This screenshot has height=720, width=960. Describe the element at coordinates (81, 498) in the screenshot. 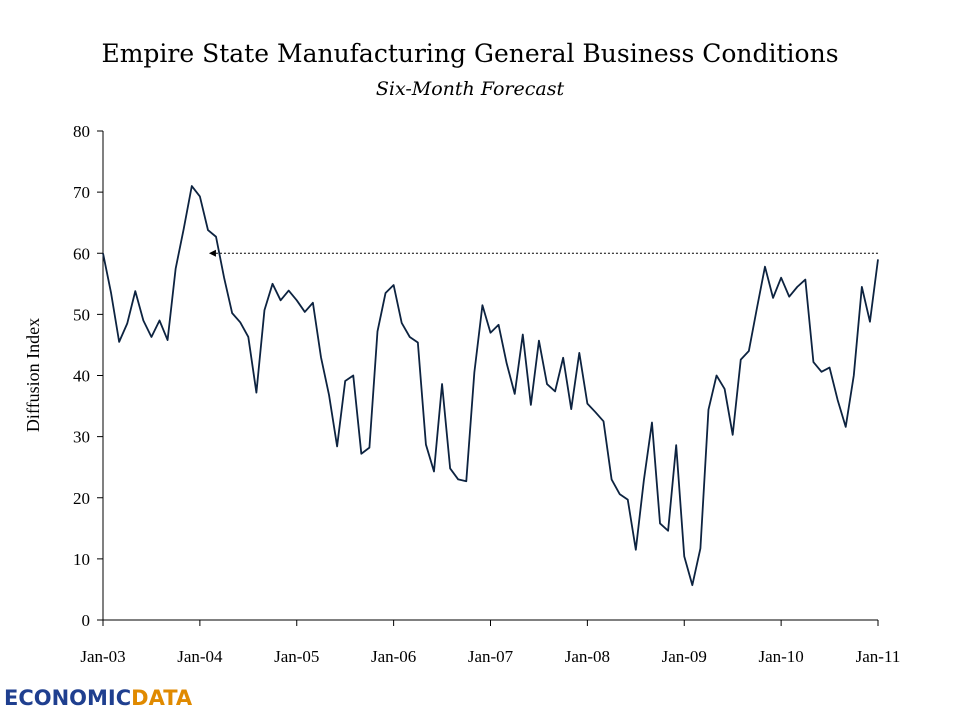

I see `y-tick-label: 20` at that location.